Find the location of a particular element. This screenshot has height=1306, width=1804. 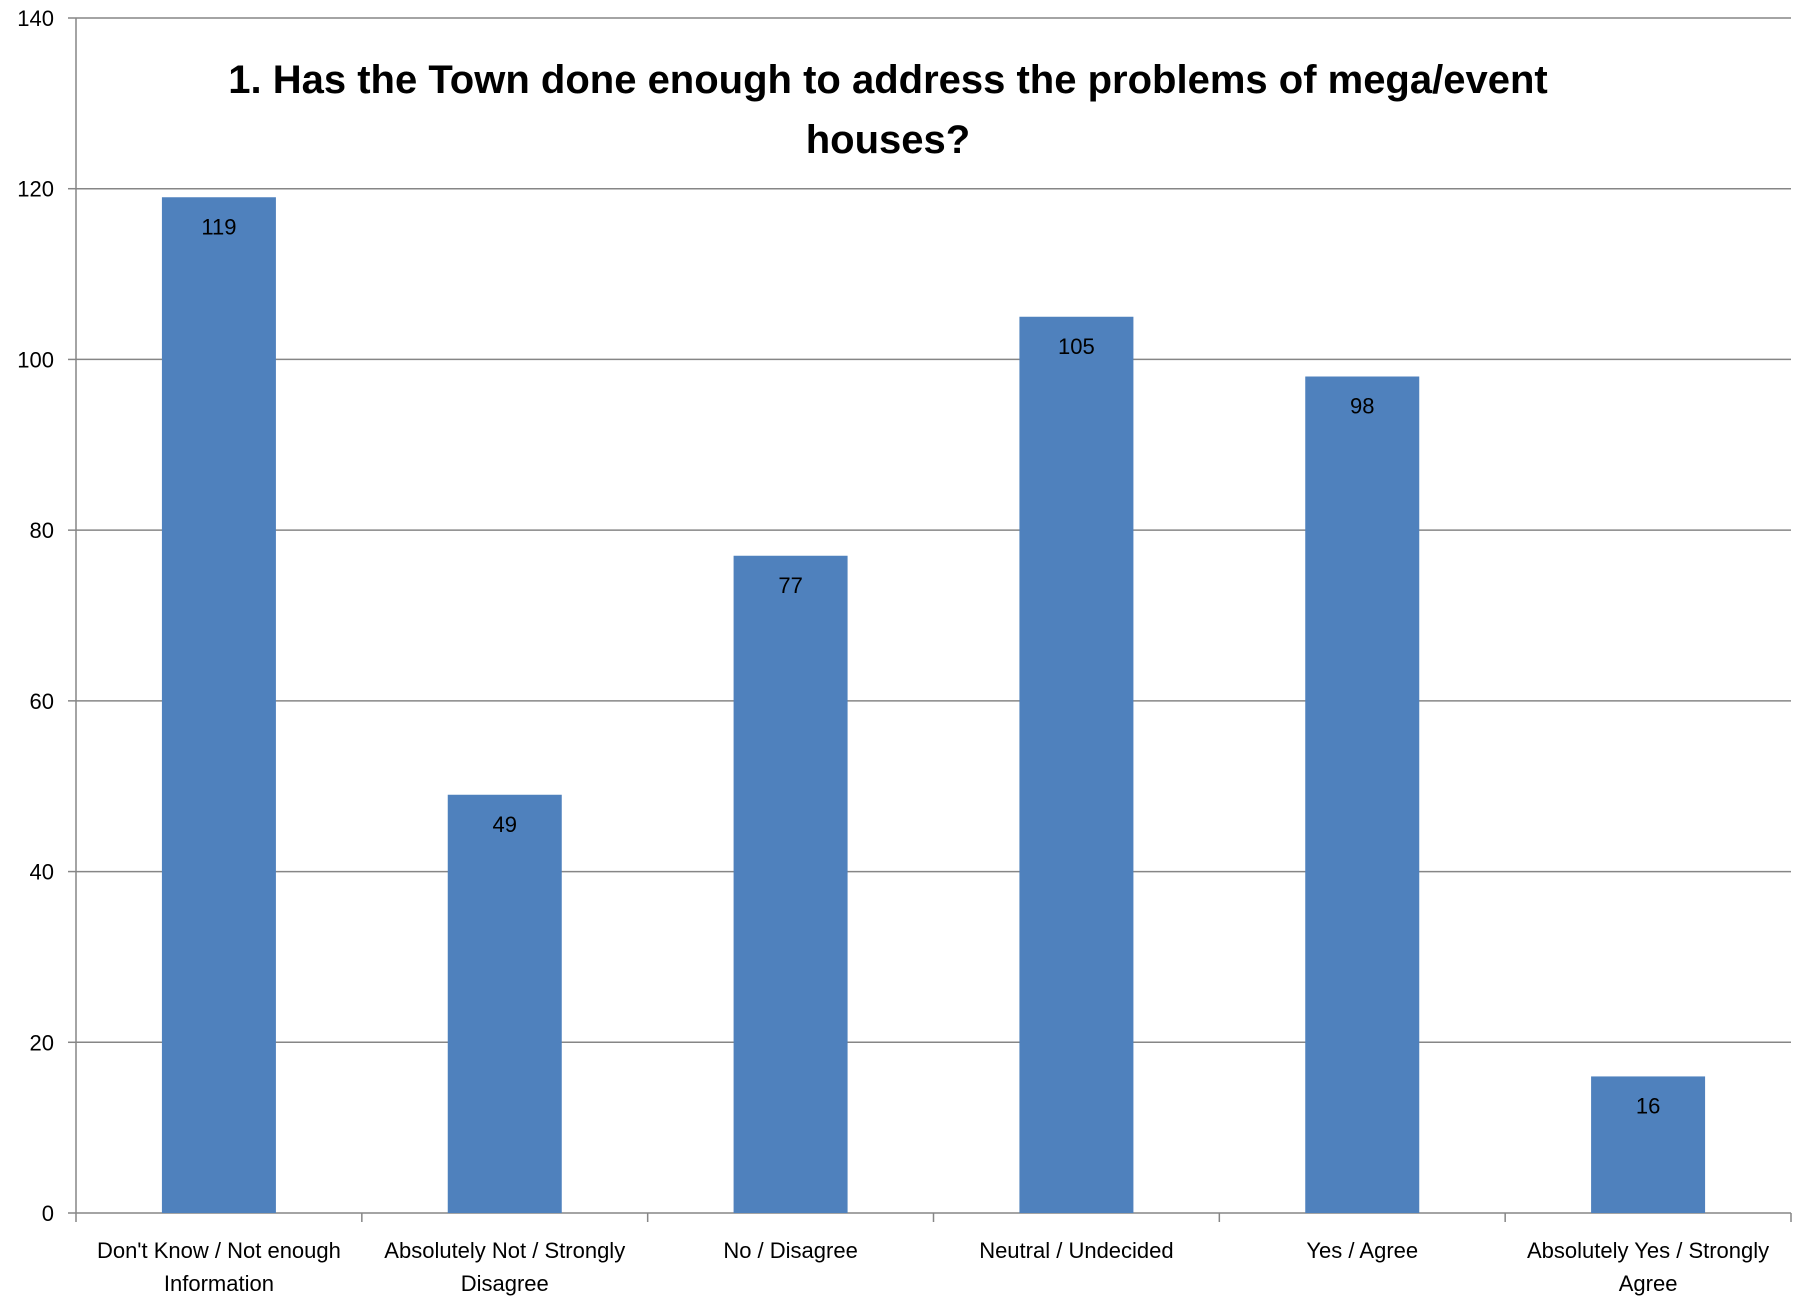

x-category-label: Agree is located at coordinates (1648, 1283).